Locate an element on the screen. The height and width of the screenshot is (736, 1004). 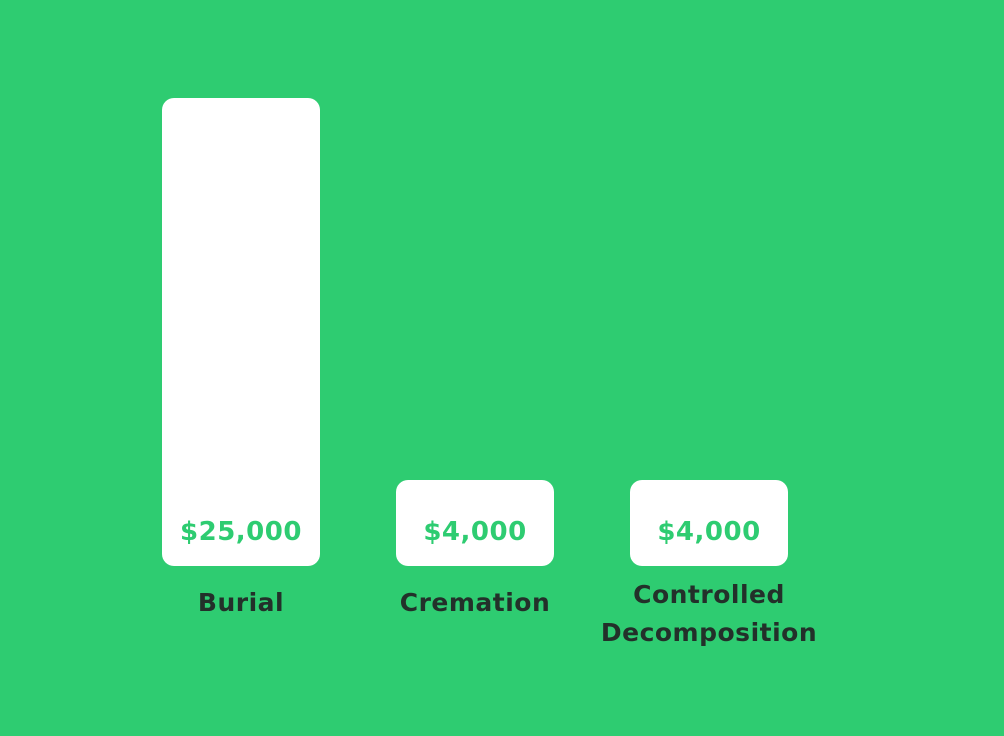
category-label-cremation: Cremation is located at coordinates (475, 602).